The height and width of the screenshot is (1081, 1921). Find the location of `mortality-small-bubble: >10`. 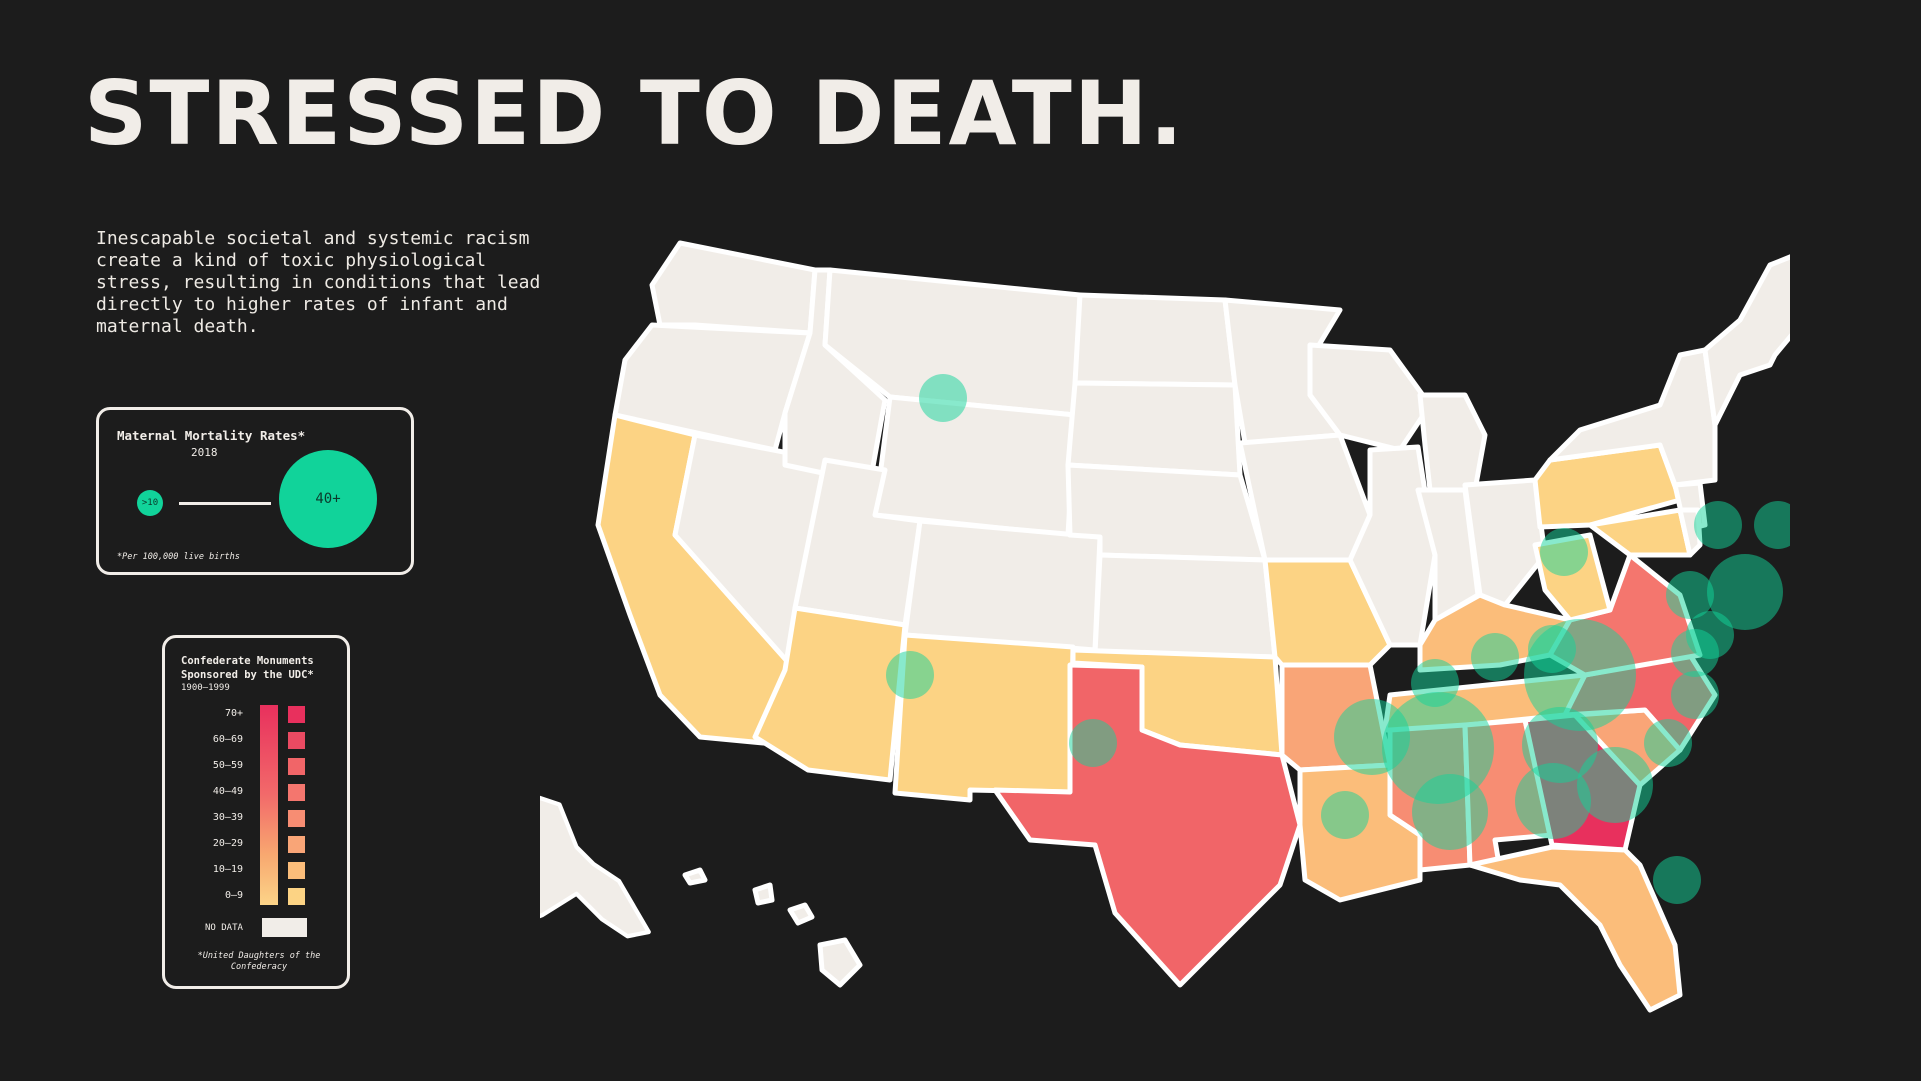

mortality-small-bubble: >10 is located at coordinates (150, 503).